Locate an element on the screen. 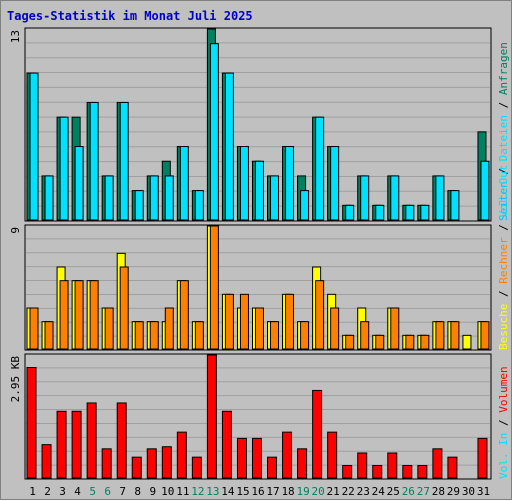 The width and height of the screenshot is (512, 501). x-tick-label-1: 1 is located at coordinates (32, 491).